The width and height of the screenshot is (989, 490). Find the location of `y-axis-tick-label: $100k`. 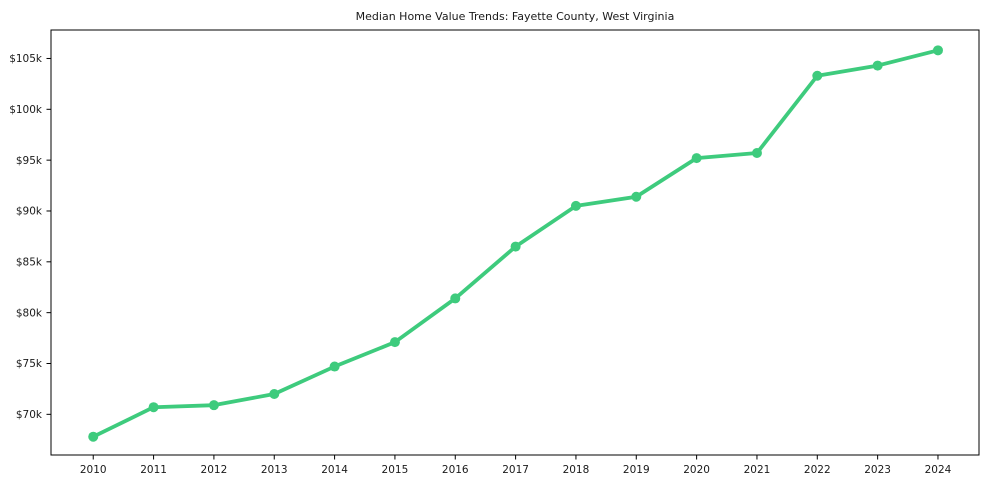

y-axis-tick-label: $100k is located at coordinates (26, 110).